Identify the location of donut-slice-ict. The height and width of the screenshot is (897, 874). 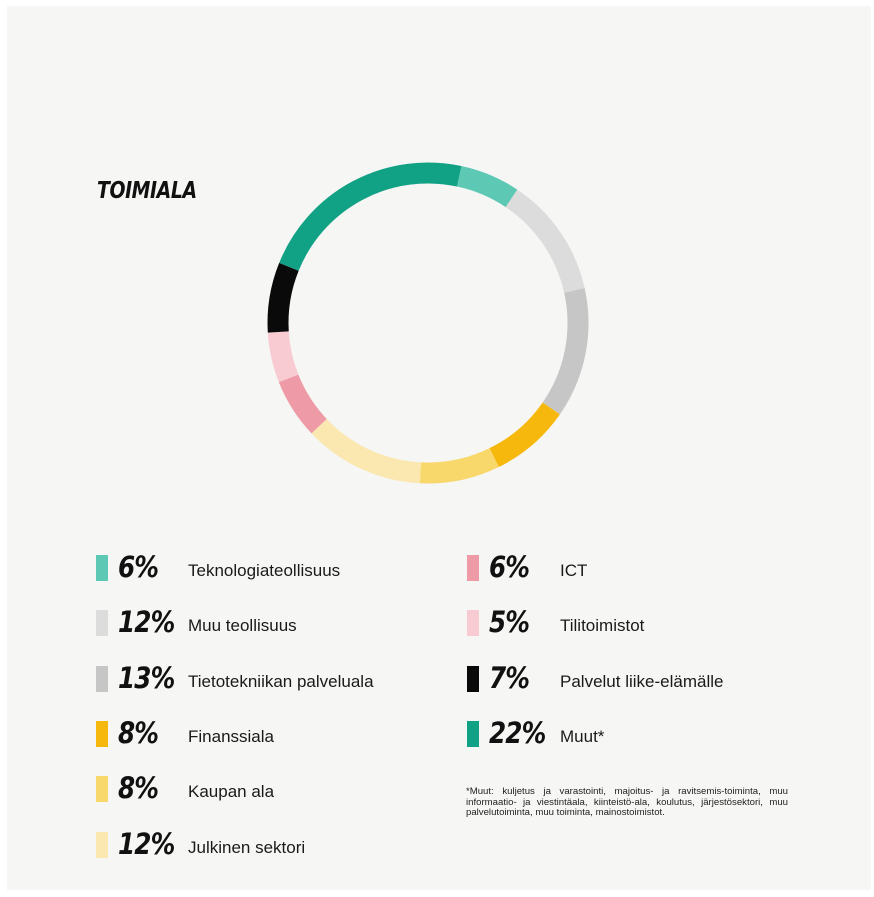
(302, 404).